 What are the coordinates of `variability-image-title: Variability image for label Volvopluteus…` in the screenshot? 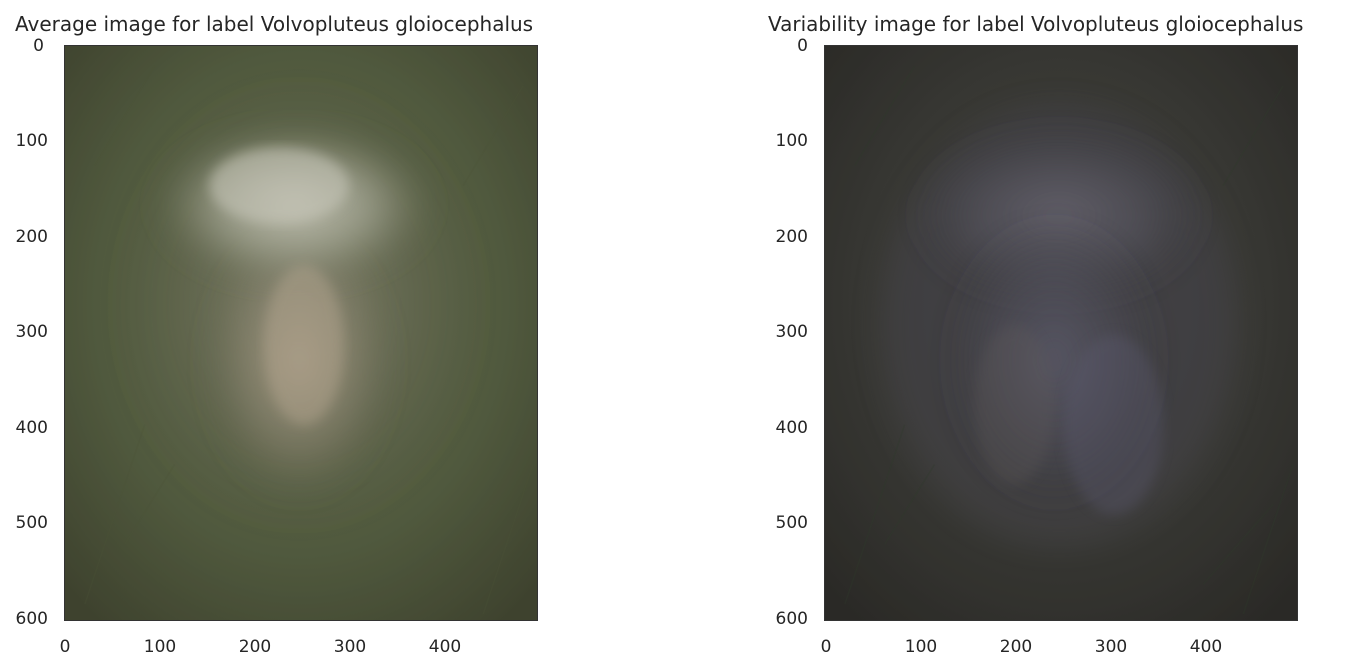 It's located at (1036, 24).